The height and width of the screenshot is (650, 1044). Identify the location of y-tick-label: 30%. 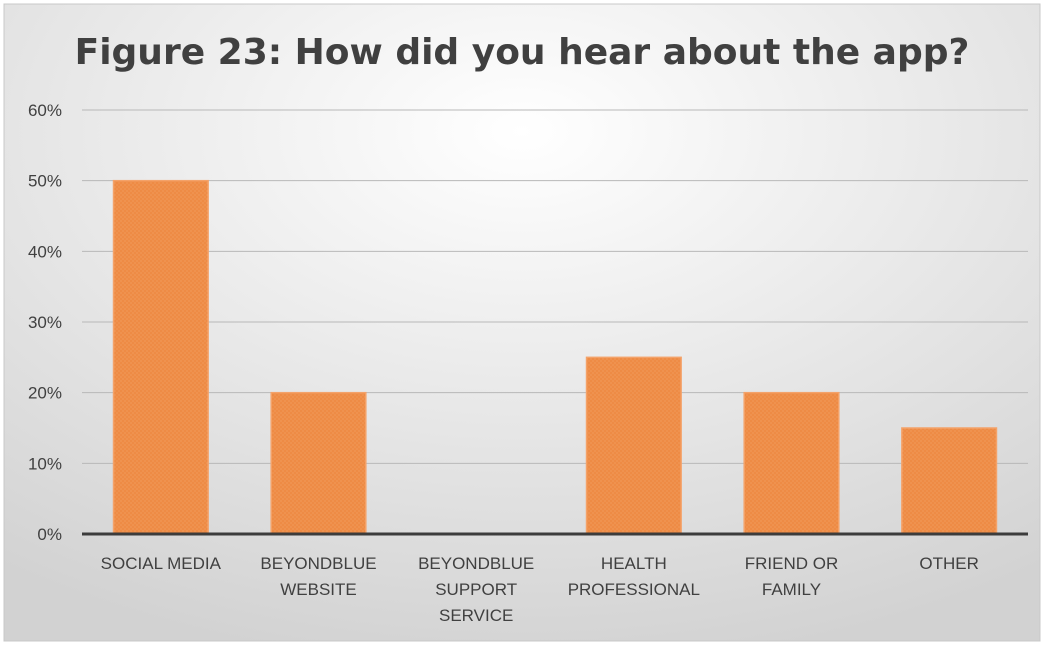
(45, 322).